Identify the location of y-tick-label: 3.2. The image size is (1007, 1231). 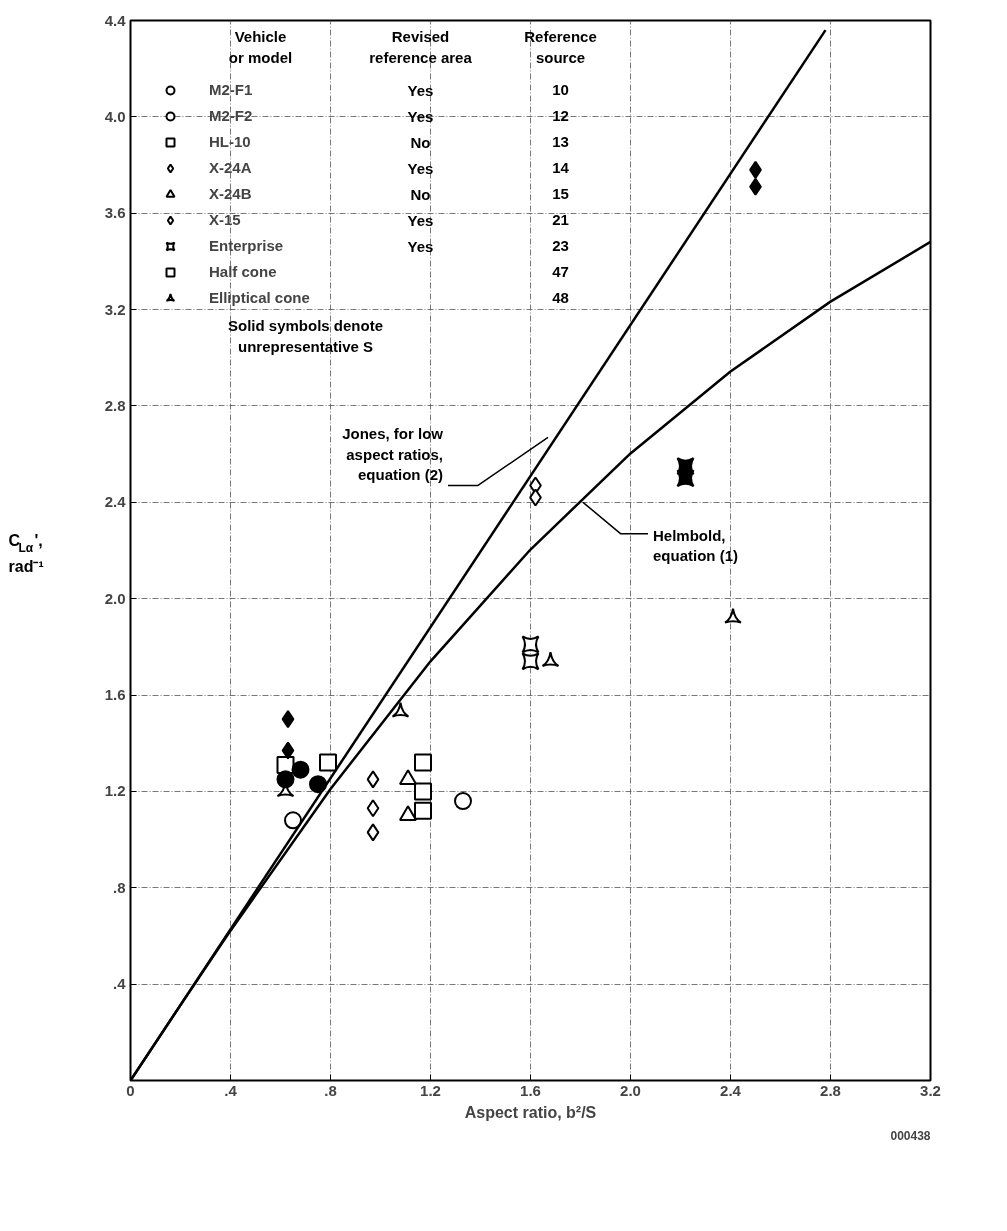
(115, 309).